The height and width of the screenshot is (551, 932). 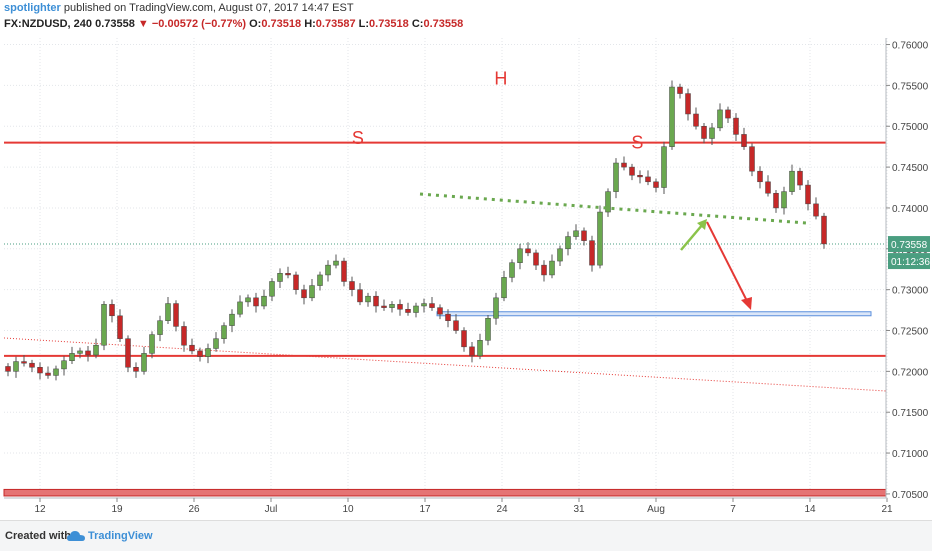 I want to click on y-tick-label: 0.74000, so click(x=910, y=209).